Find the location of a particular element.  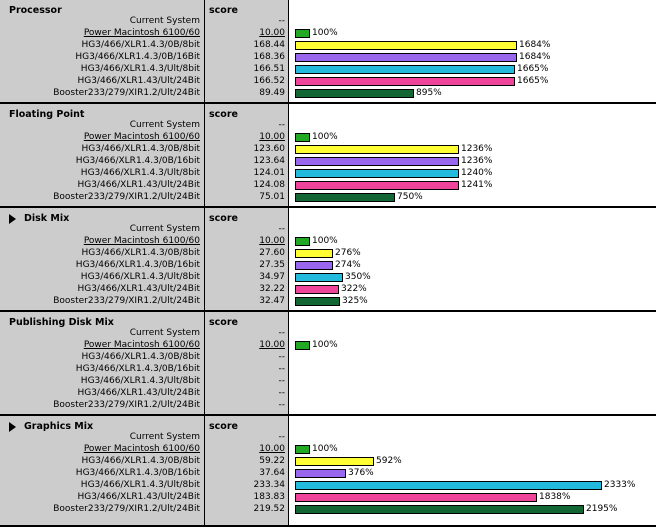

score-value: 37.64 is located at coordinates (272, 473).